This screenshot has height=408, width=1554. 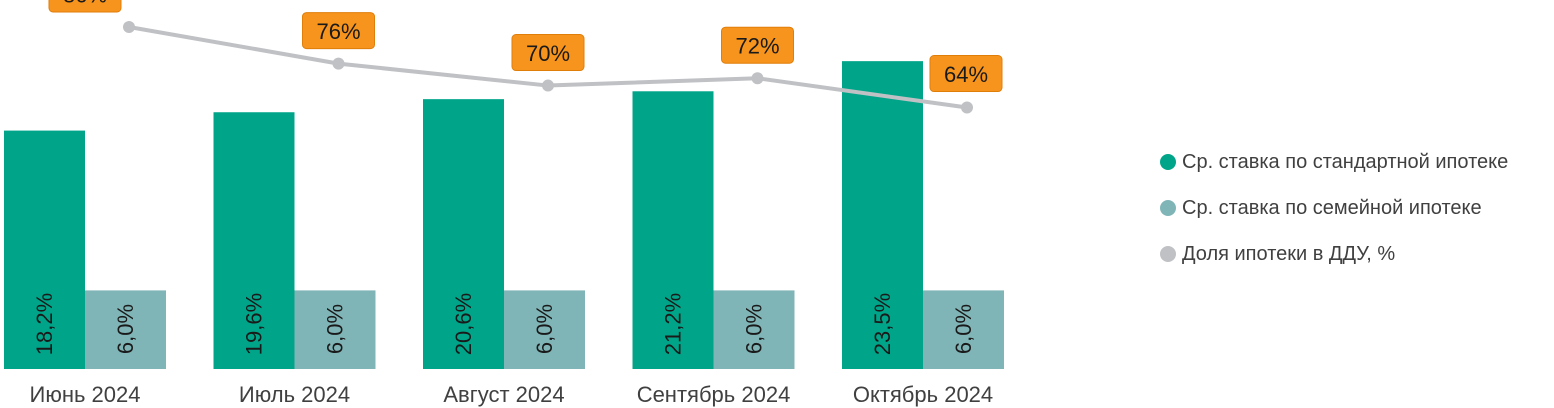 I want to click on bar-label-family-1: 6,0%, so click(x=125, y=329).